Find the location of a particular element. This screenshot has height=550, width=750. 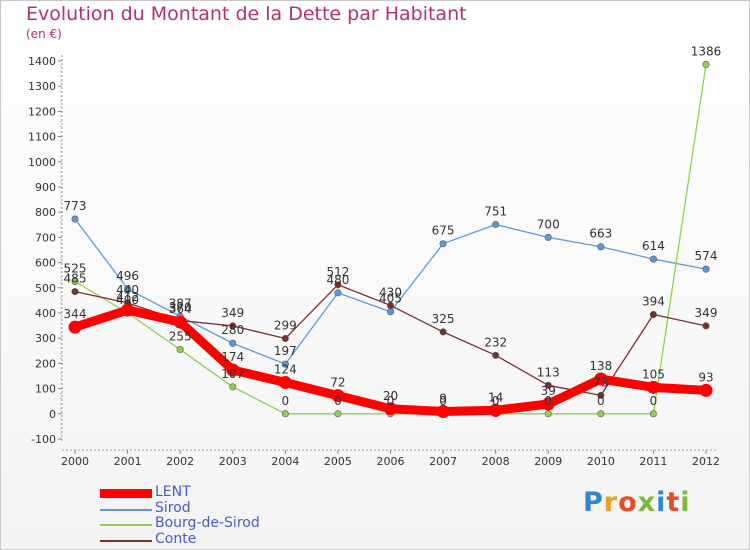

data-label-sirod: 700 is located at coordinates (548, 224).